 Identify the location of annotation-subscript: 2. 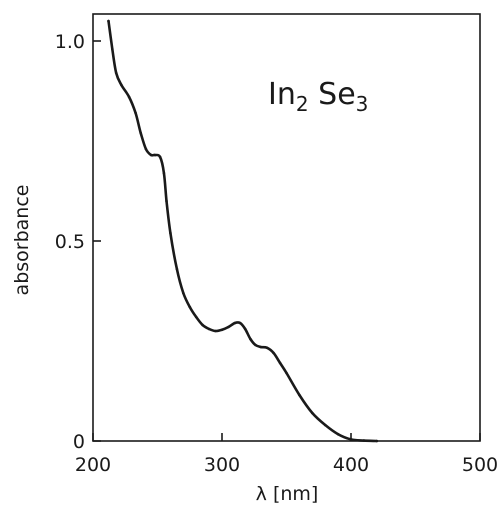
(302, 104).